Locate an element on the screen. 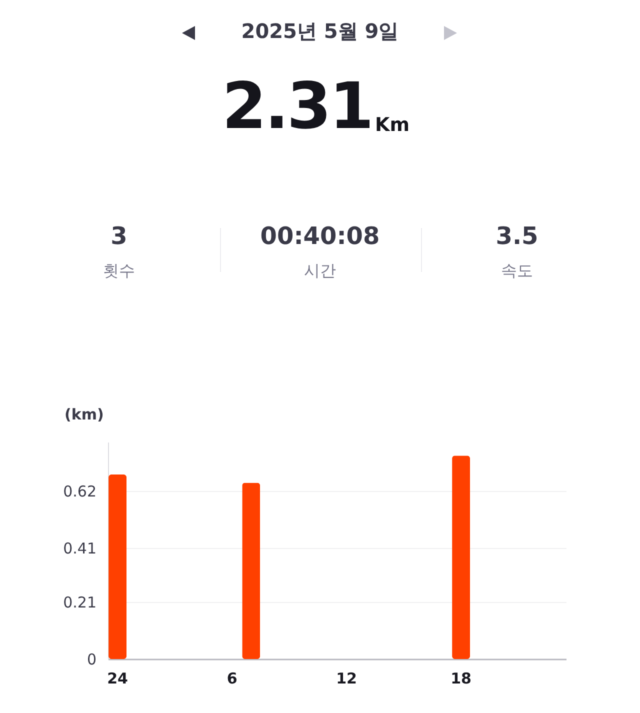  x-tick-label: 24 is located at coordinates (117, 679).